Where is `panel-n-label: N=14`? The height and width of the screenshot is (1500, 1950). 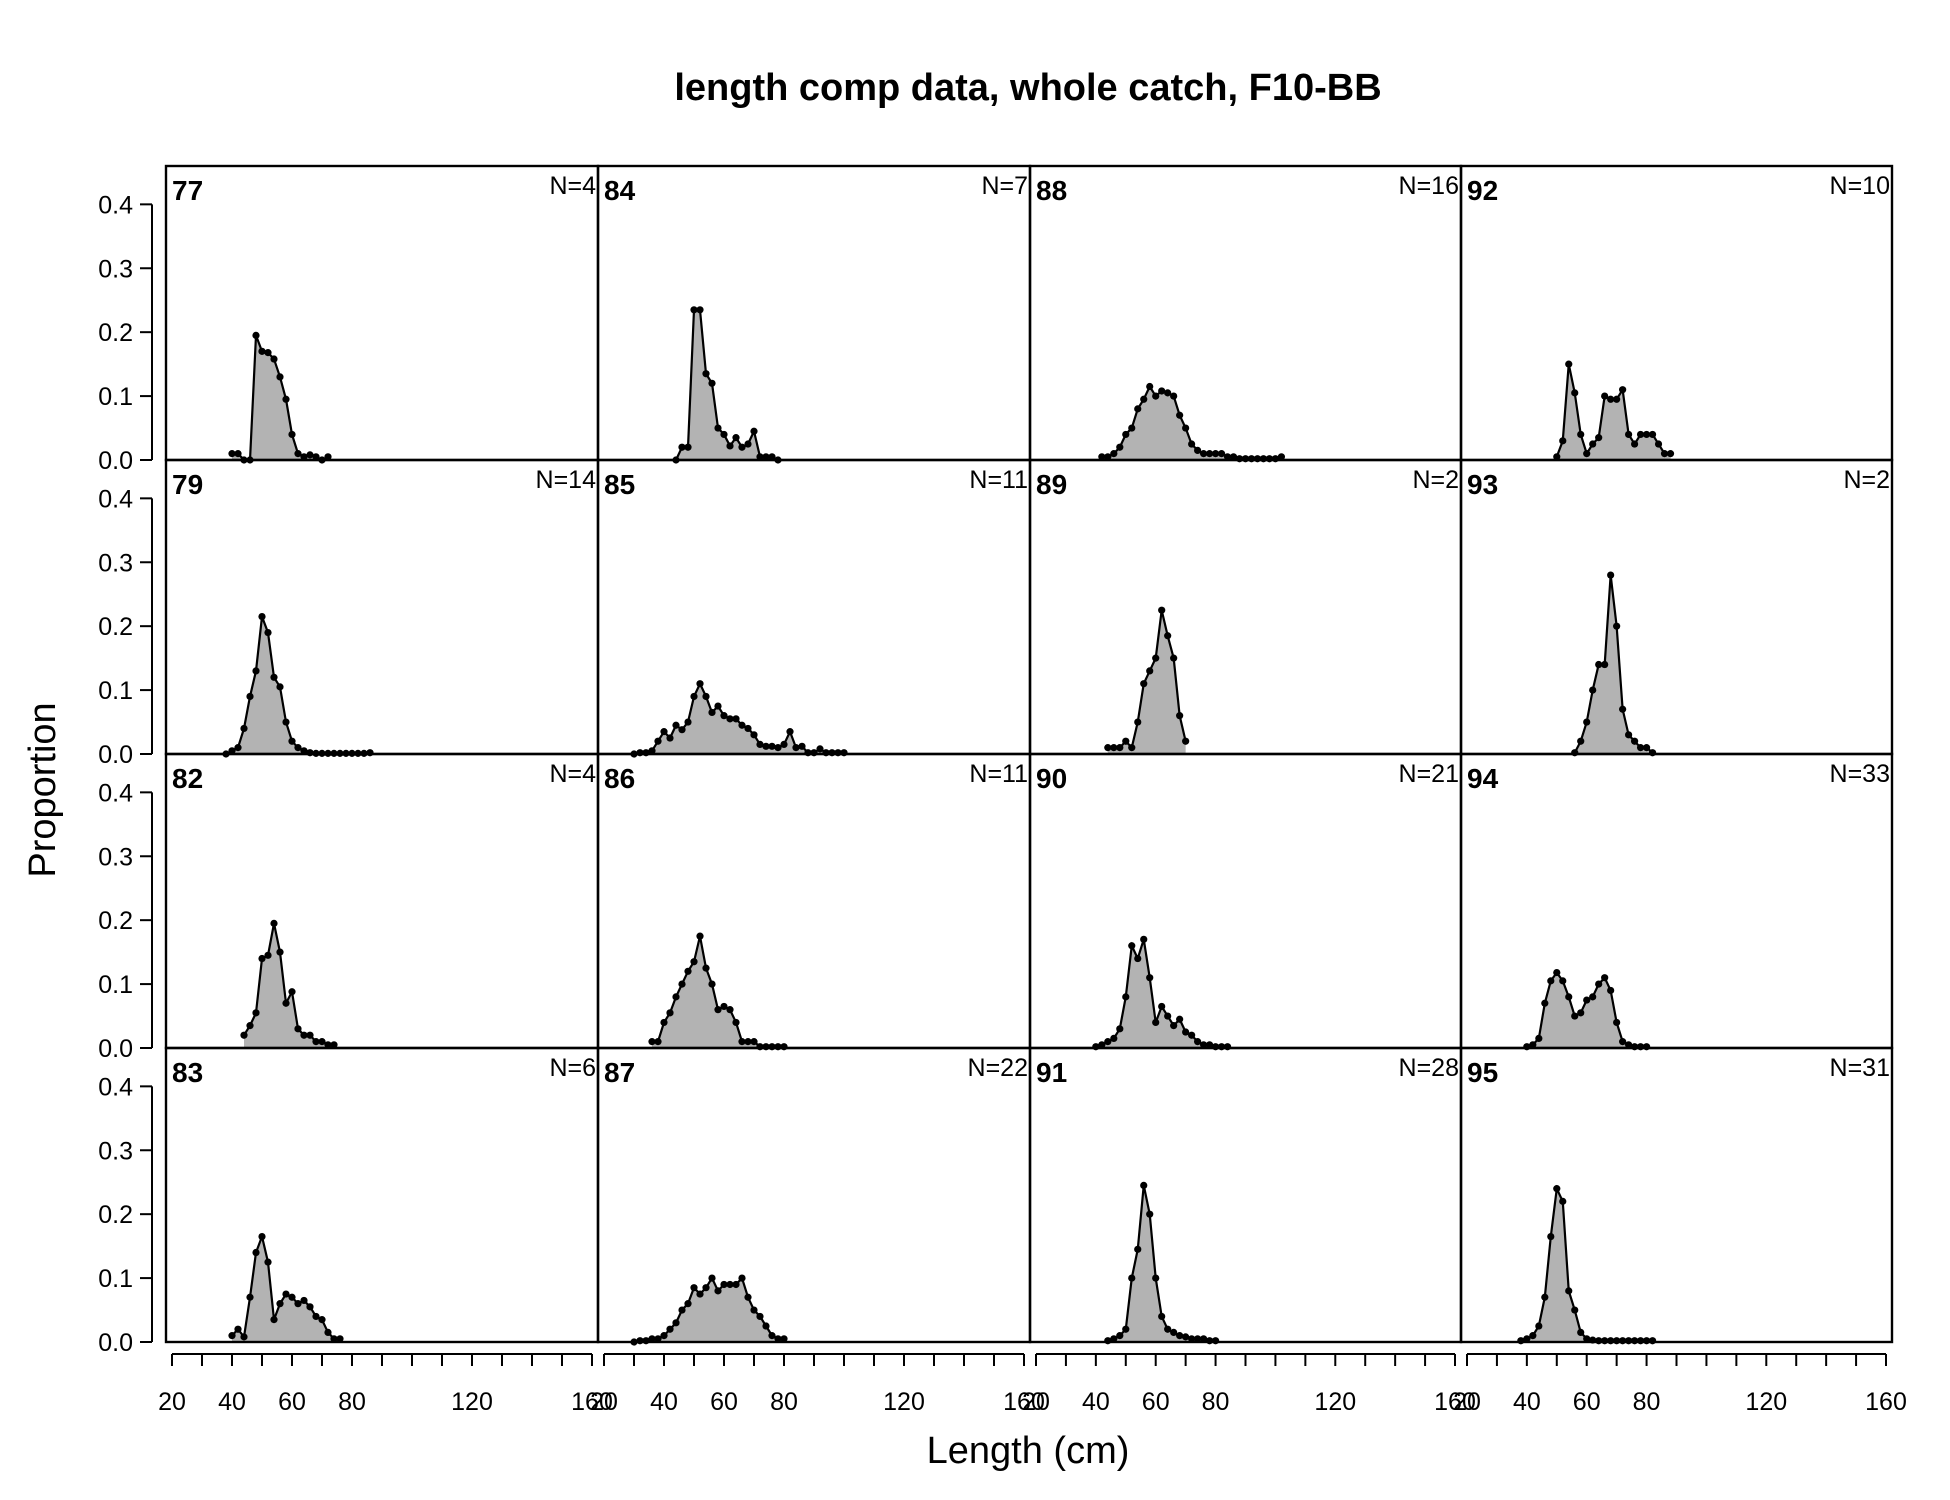
panel-n-label: N=14 is located at coordinates (566, 480).